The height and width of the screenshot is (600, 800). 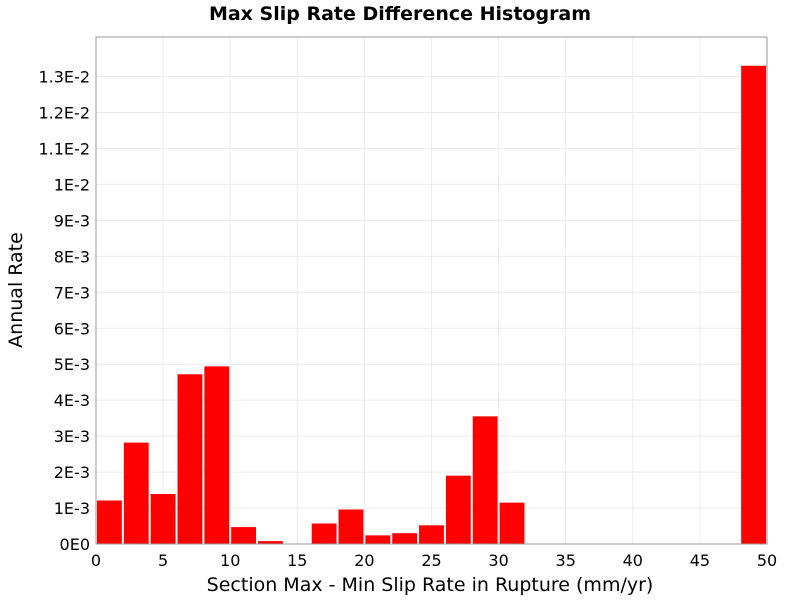 What do you see at coordinates (64, 77) in the screenshot?
I see `y-tick-label: 1.3E-2` at bounding box center [64, 77].